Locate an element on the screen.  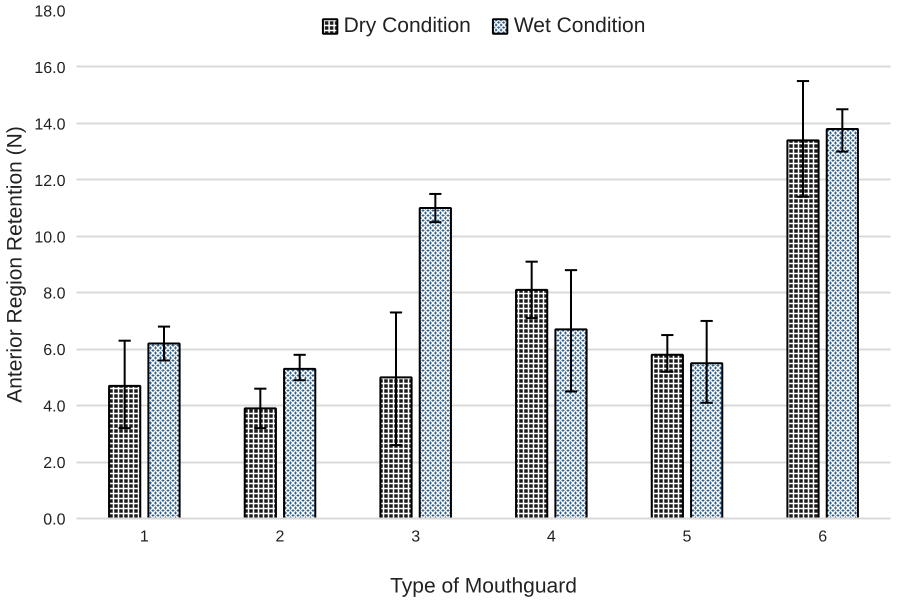
legend-label: Wet Condition is located at coordinates (580, 26).